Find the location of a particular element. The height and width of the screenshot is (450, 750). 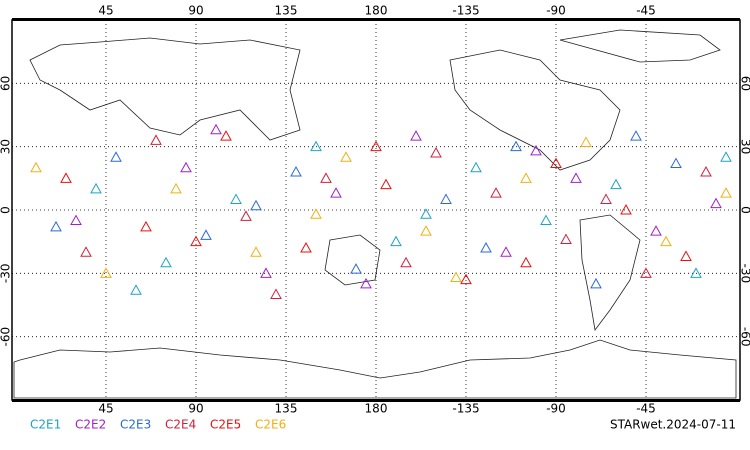

y-tick-label-right: 60 is located at coordinates (744, 83).